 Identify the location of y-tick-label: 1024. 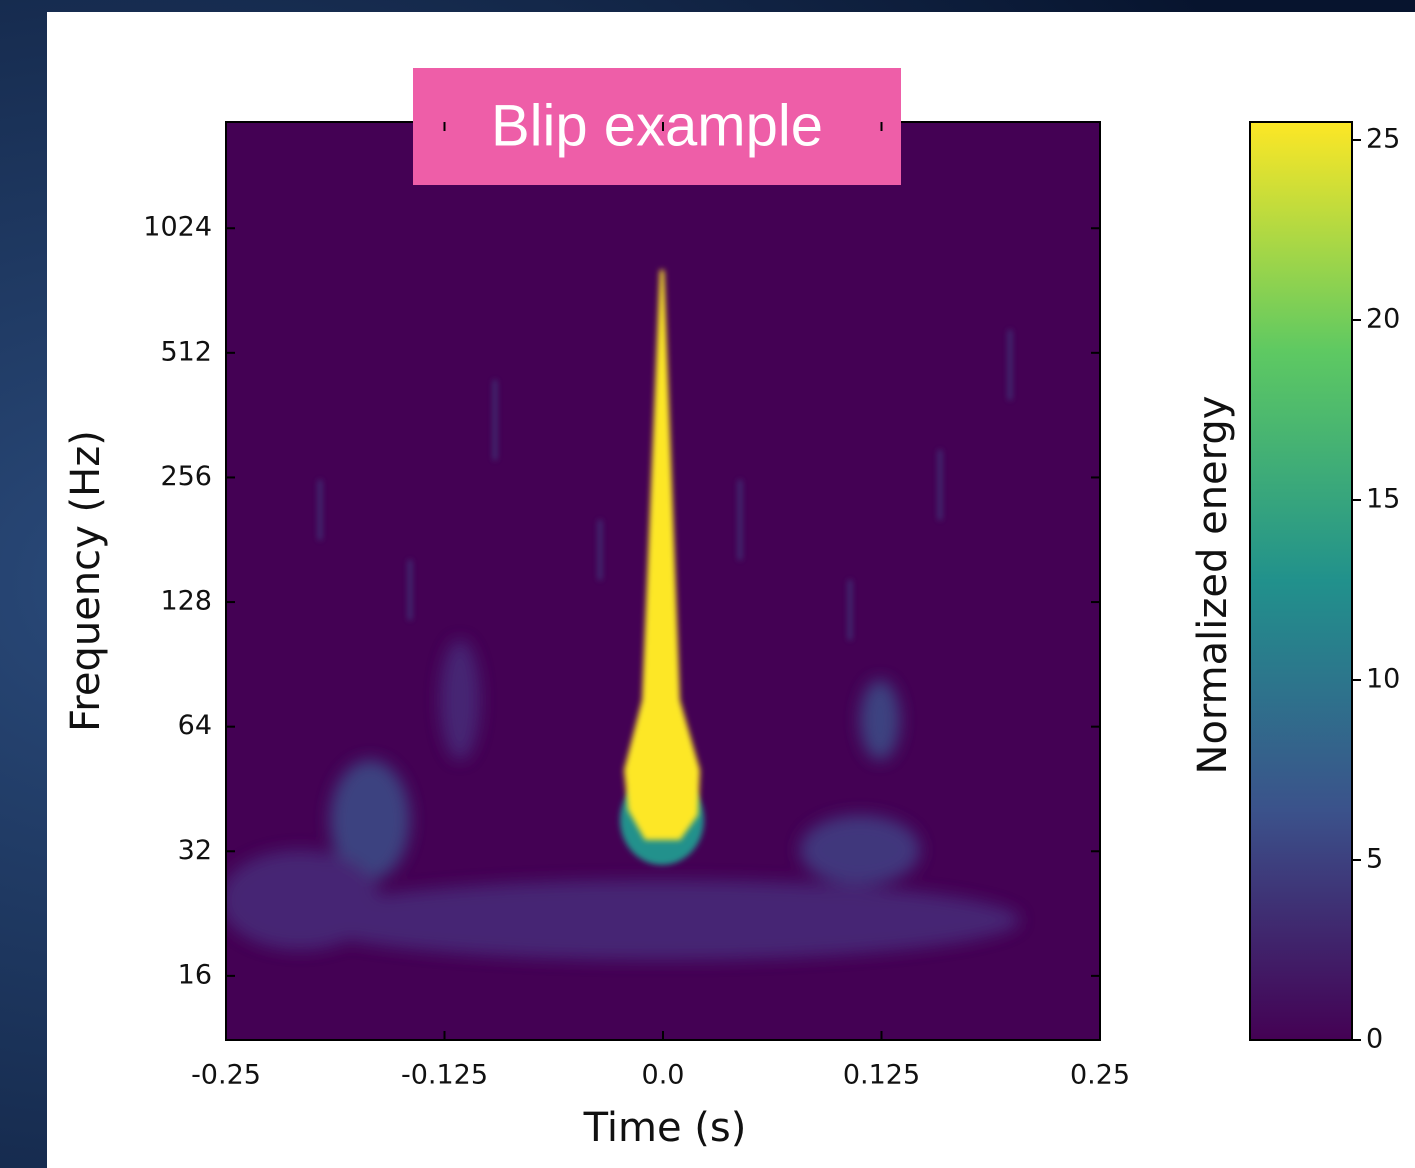
(177, 227).